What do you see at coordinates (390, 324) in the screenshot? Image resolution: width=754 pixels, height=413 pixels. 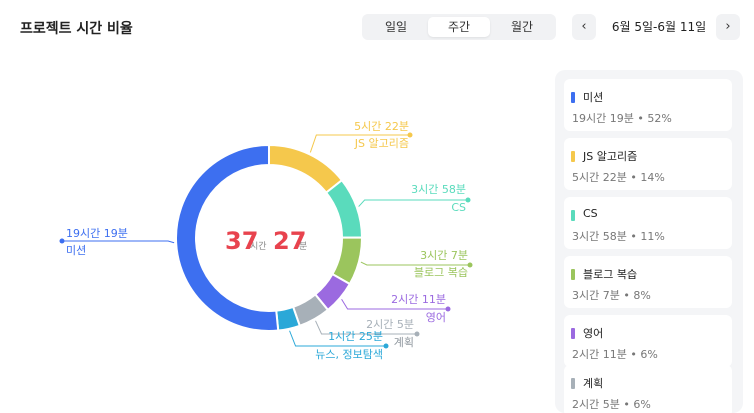 I see `data-label-duration: 2시간 5분` at bounding box center [390, 324].